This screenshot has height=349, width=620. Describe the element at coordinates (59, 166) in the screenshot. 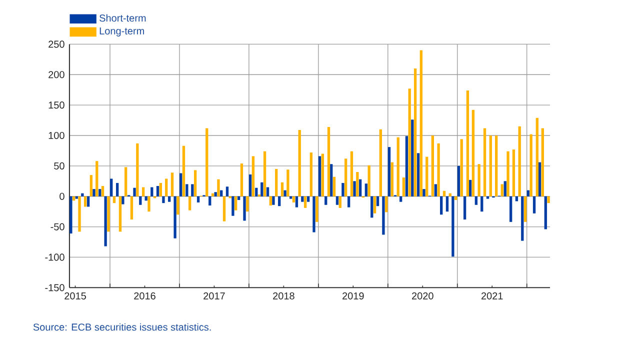

I see `y-tick-label: 50` at that location.